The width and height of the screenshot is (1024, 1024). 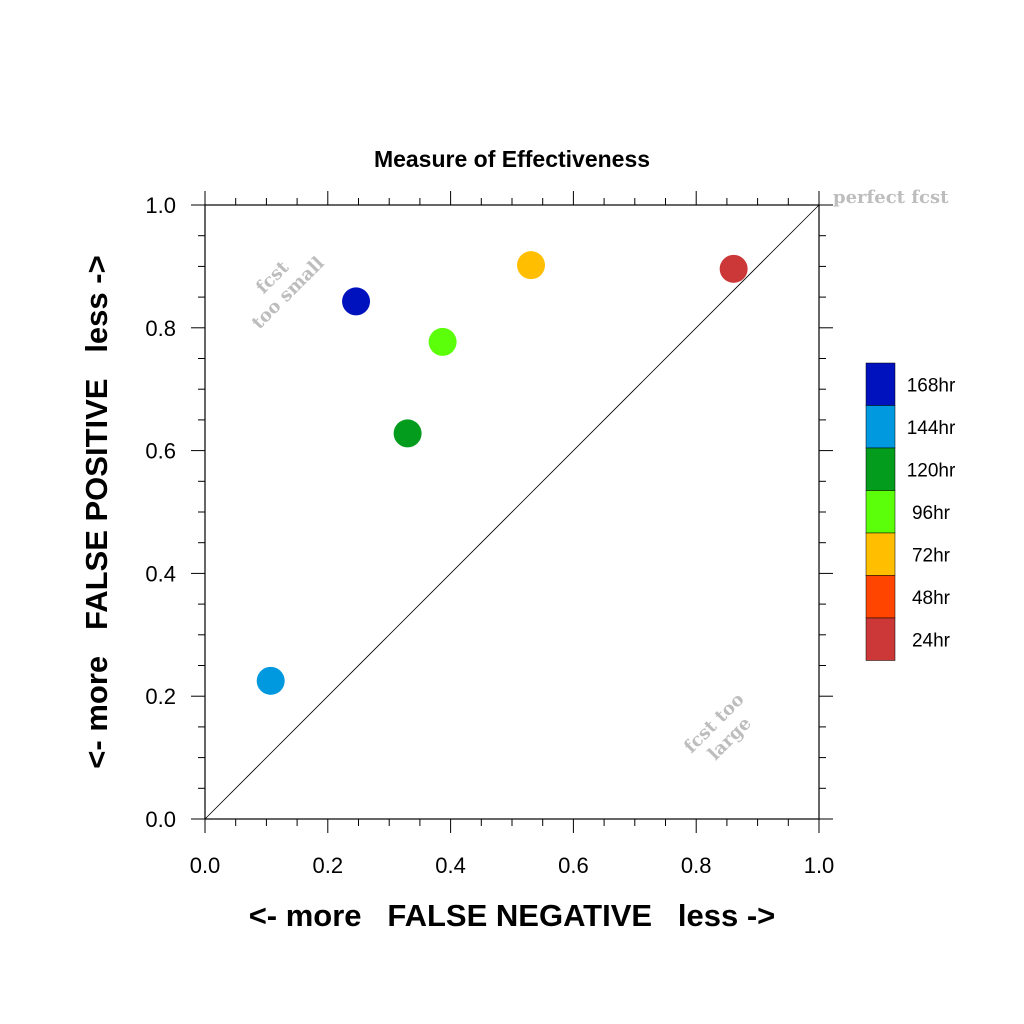 What do you see at coordinates (450, 865) in the screenshot?
I see `x-tick-label: 0.4` at bounding box center [450, 865].